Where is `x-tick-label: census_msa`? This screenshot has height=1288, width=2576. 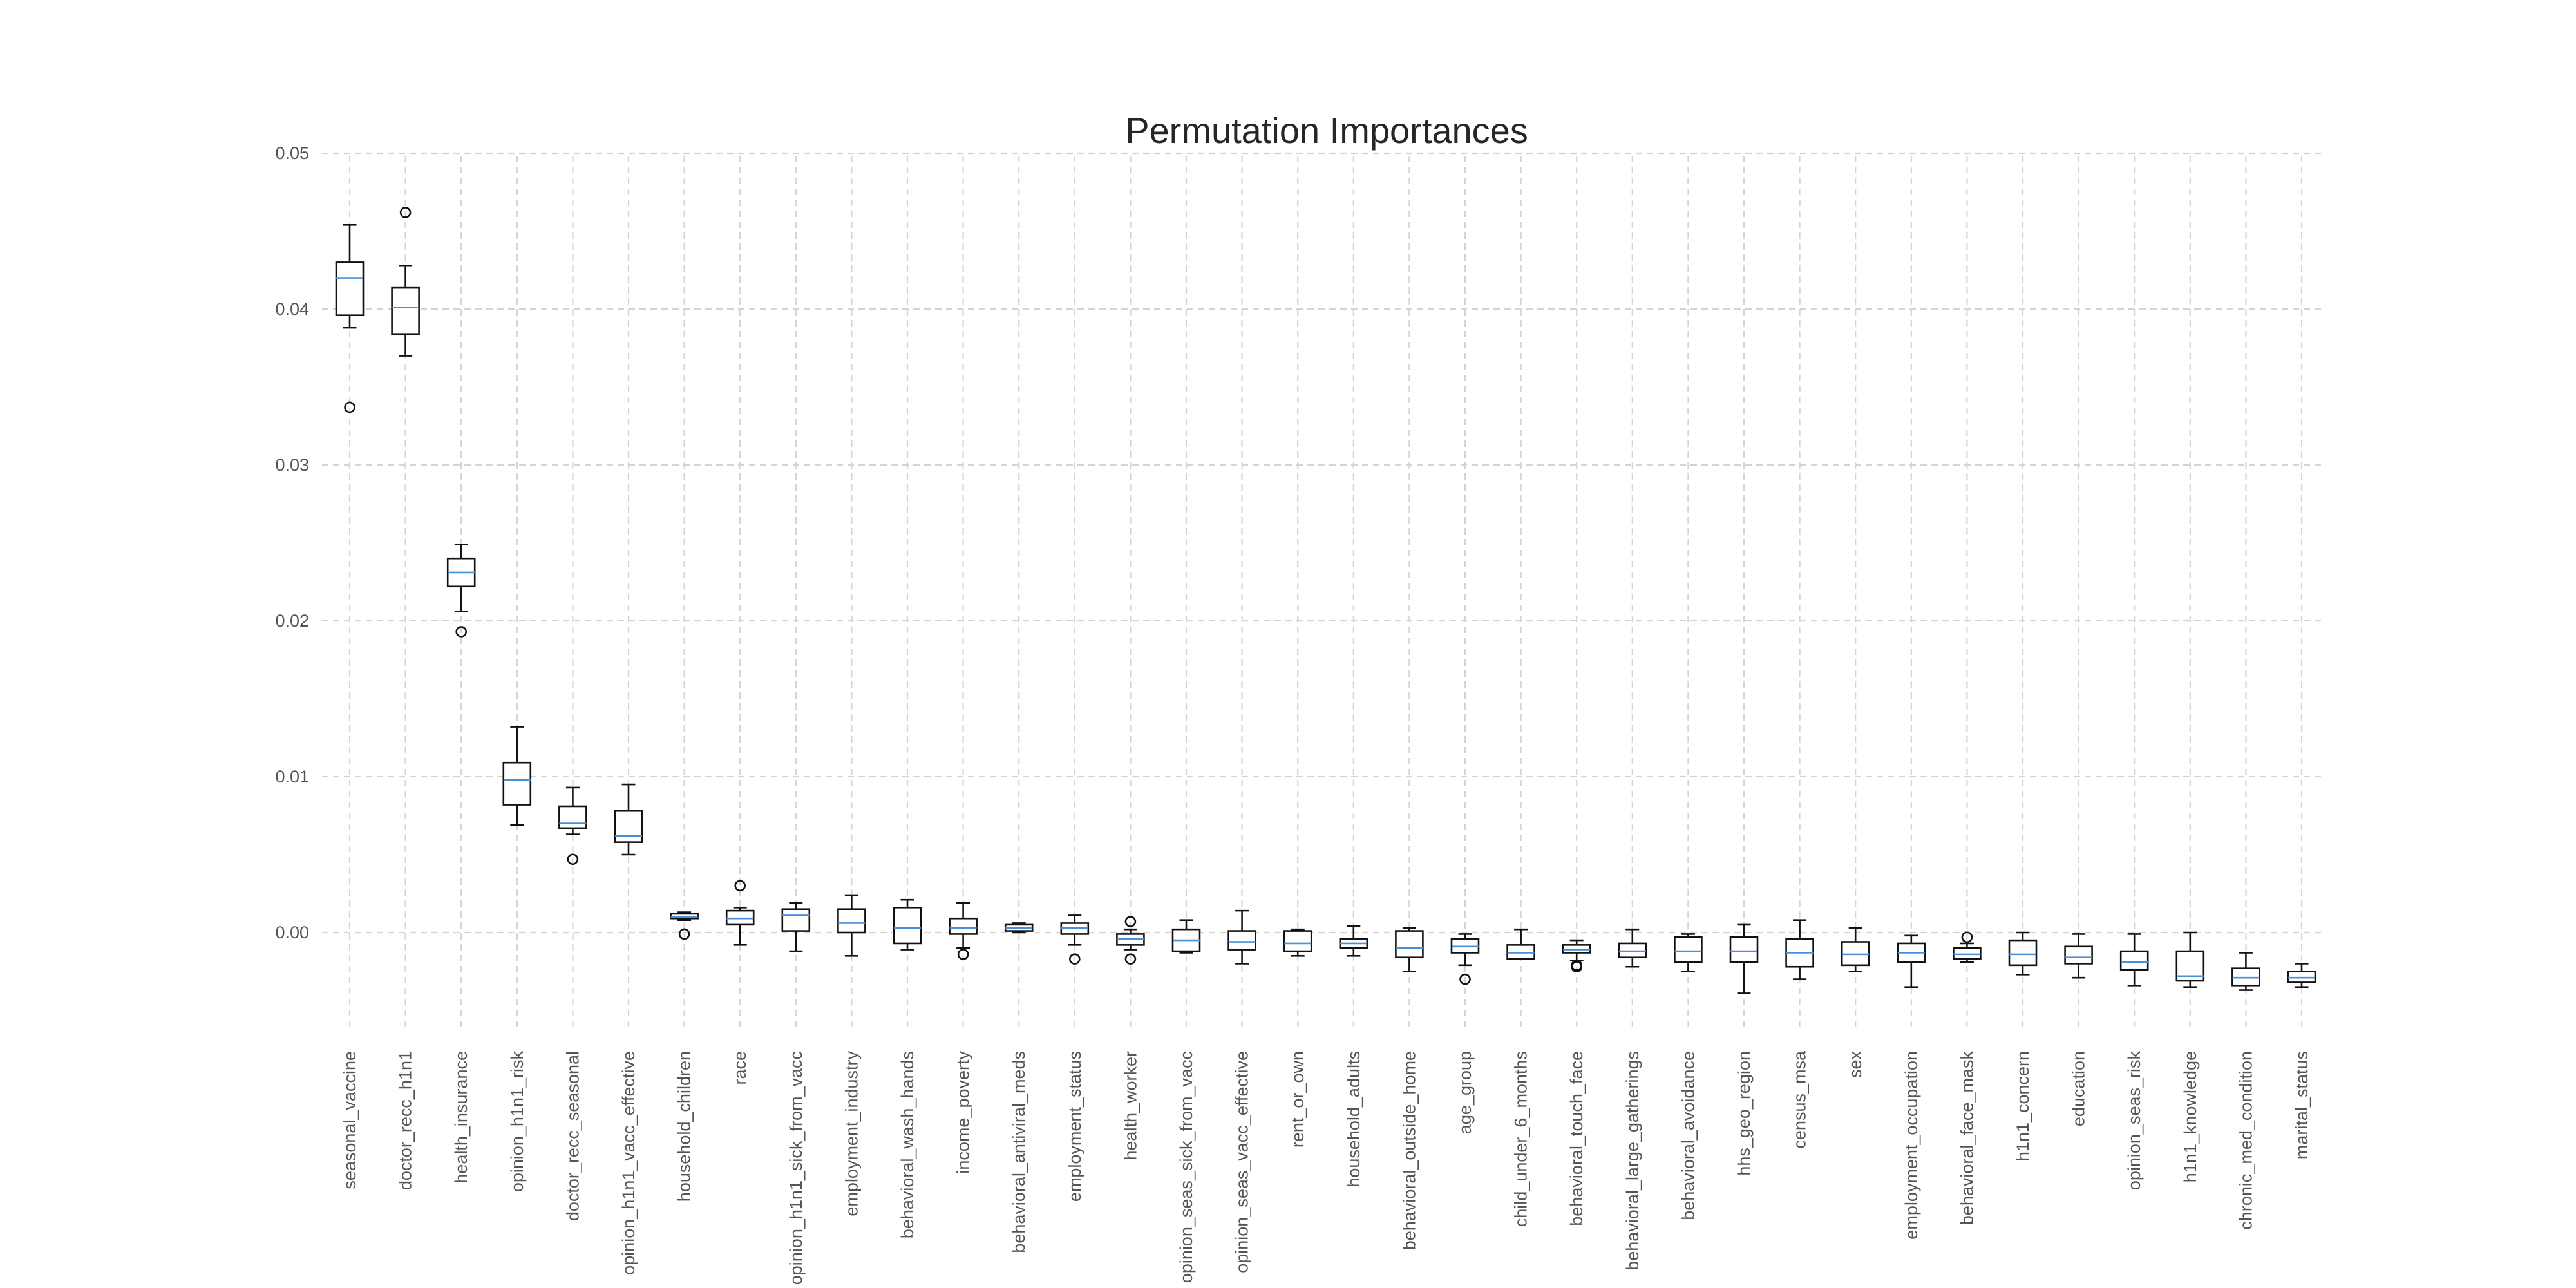 x-tick-label: census_msa is located at coordinates (1800, 1099).